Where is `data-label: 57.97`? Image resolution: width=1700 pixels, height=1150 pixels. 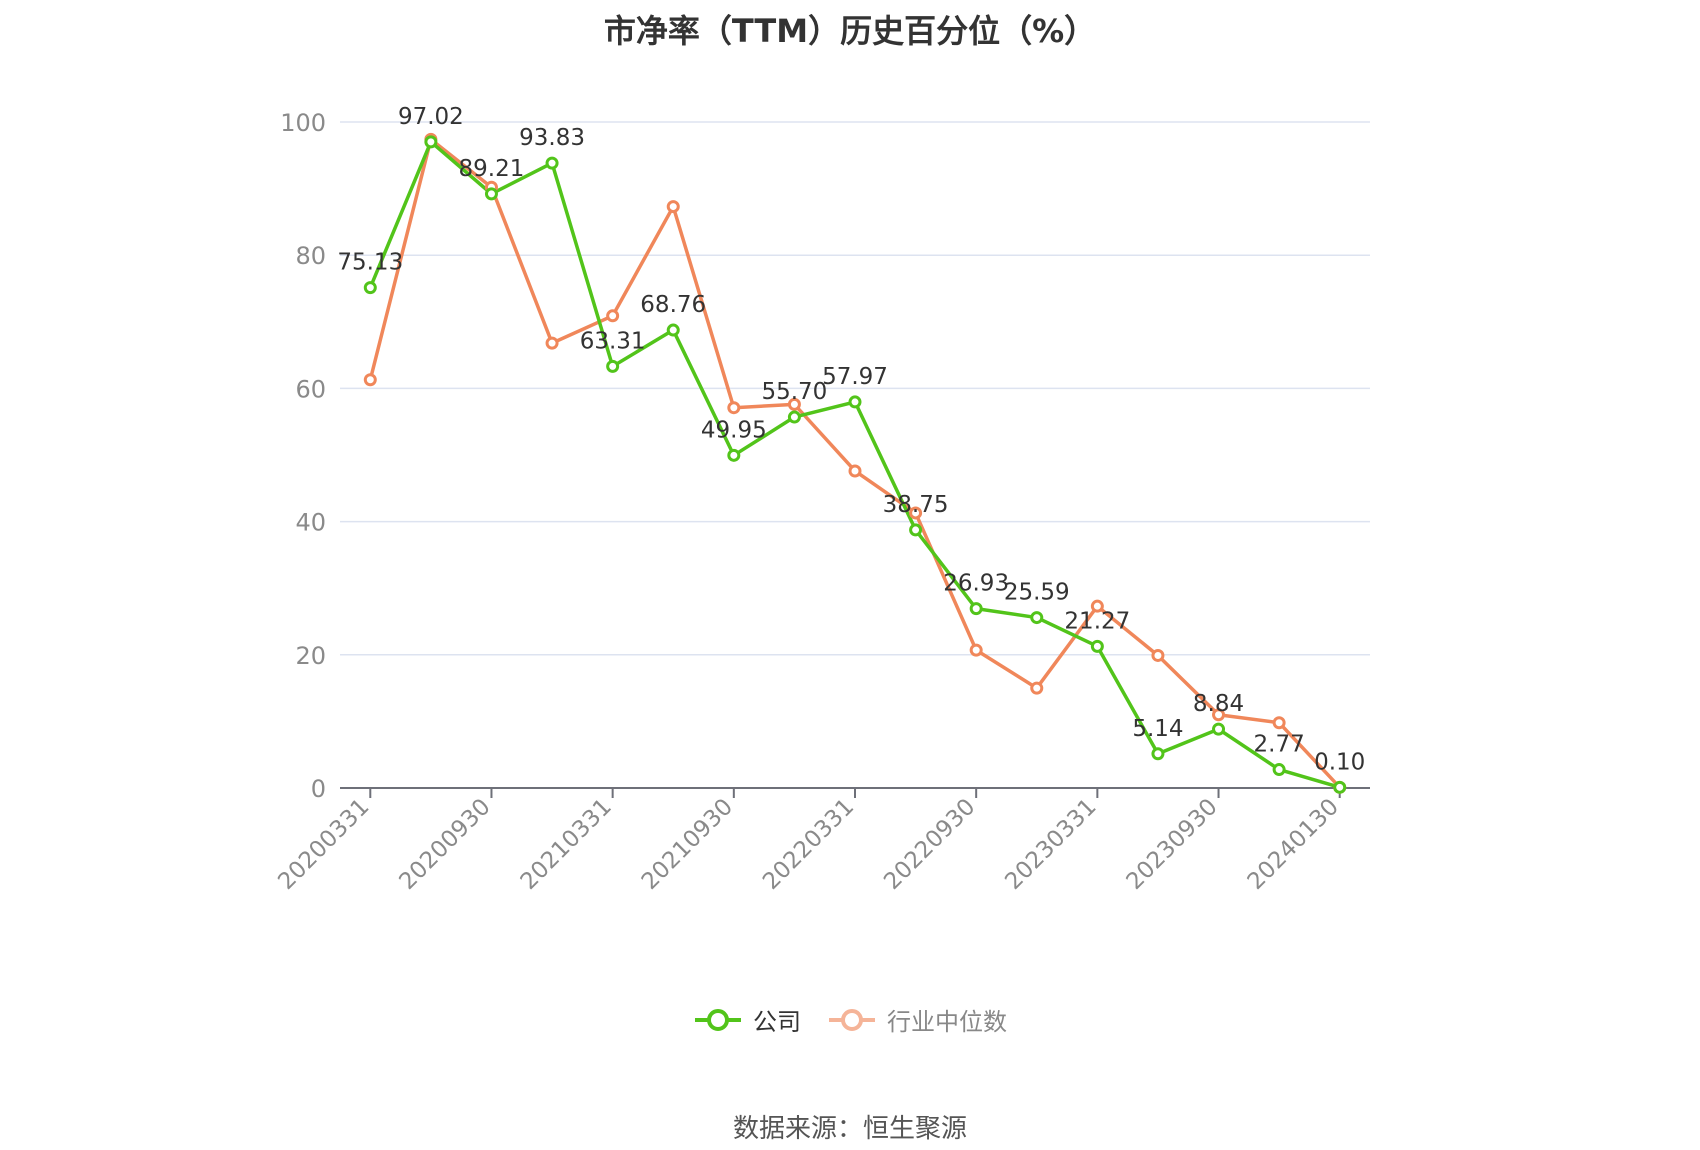 data-label: 57.97 is located at coordinates (855, 377).